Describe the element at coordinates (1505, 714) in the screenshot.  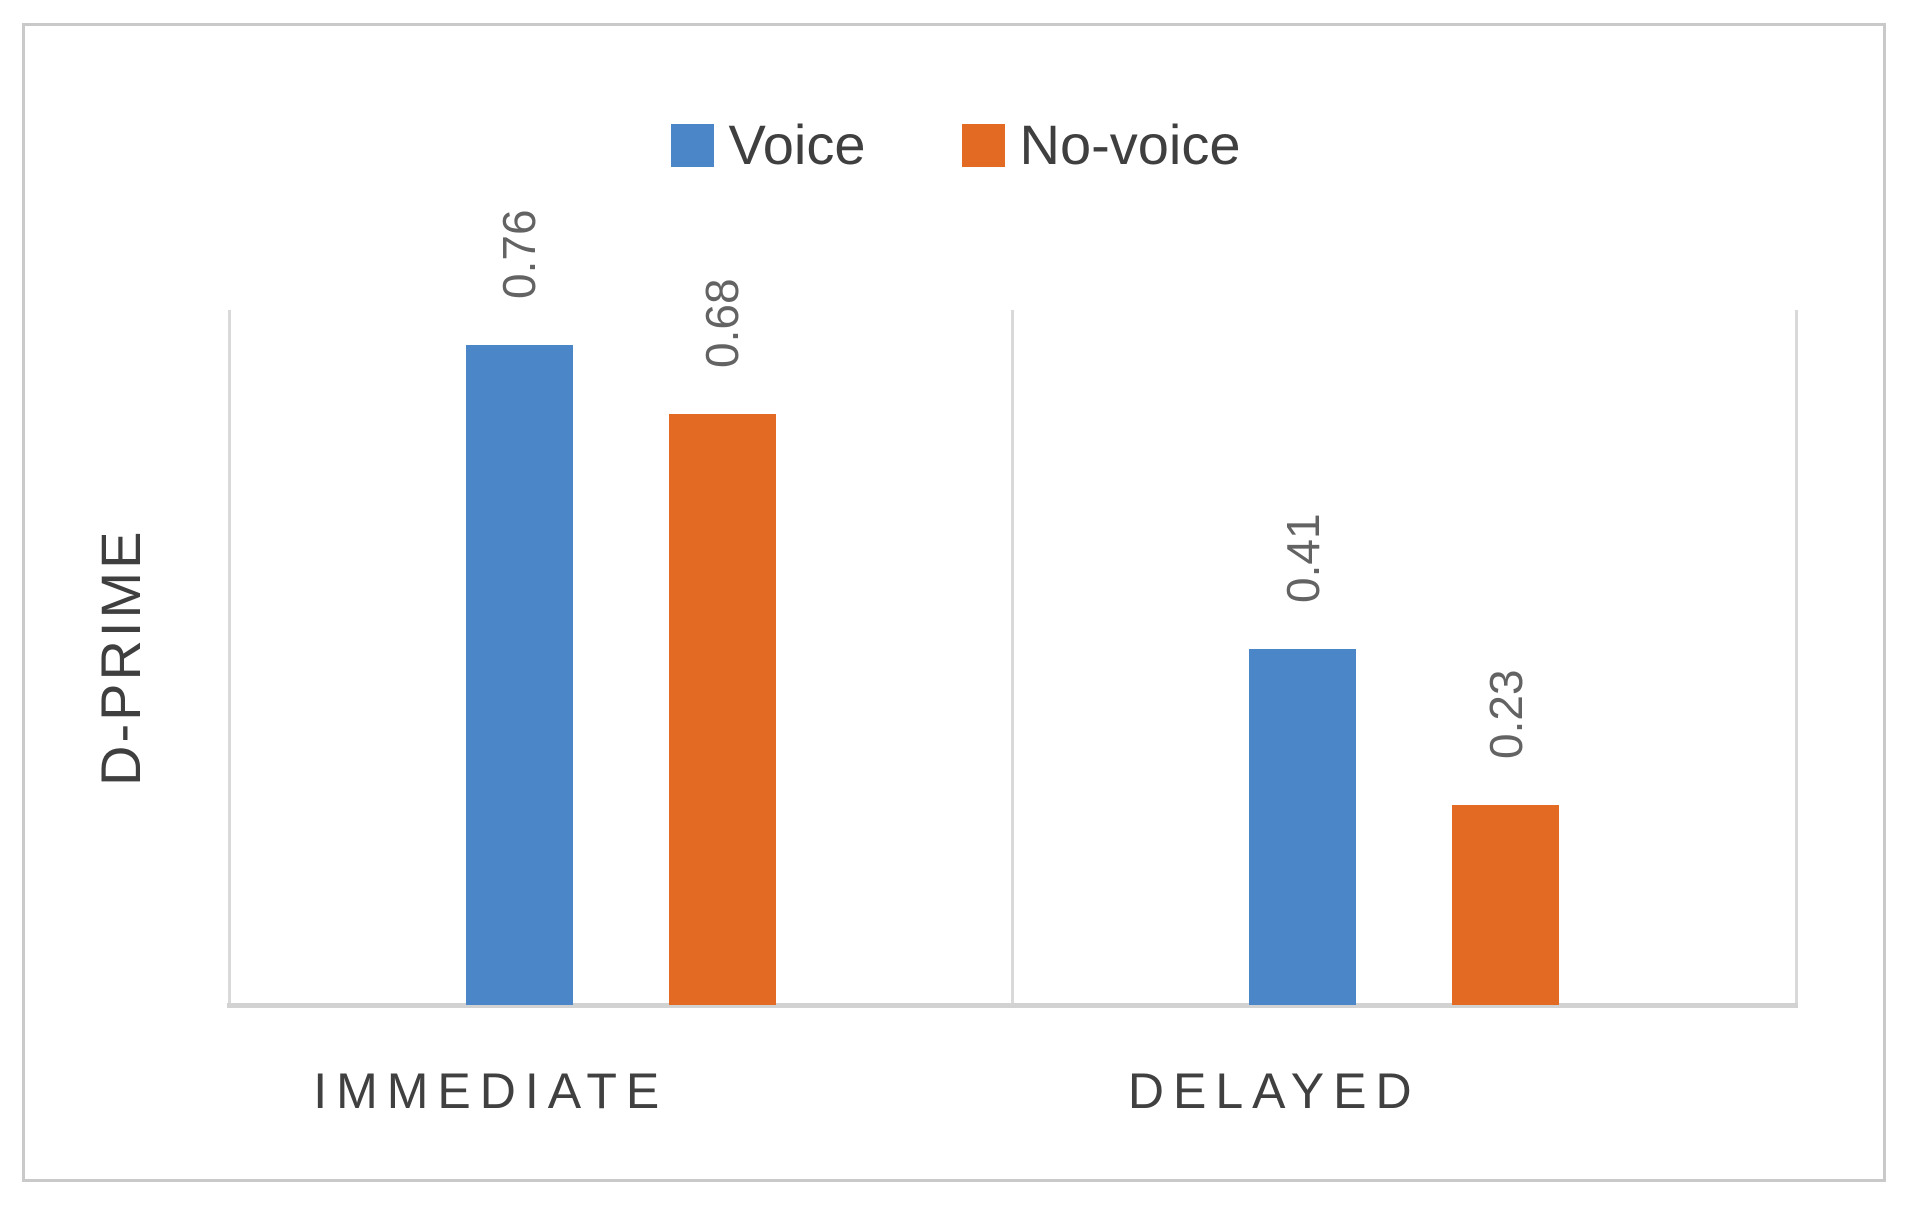
I see `data-label-no-voice-delayed: 0.23` at that location.